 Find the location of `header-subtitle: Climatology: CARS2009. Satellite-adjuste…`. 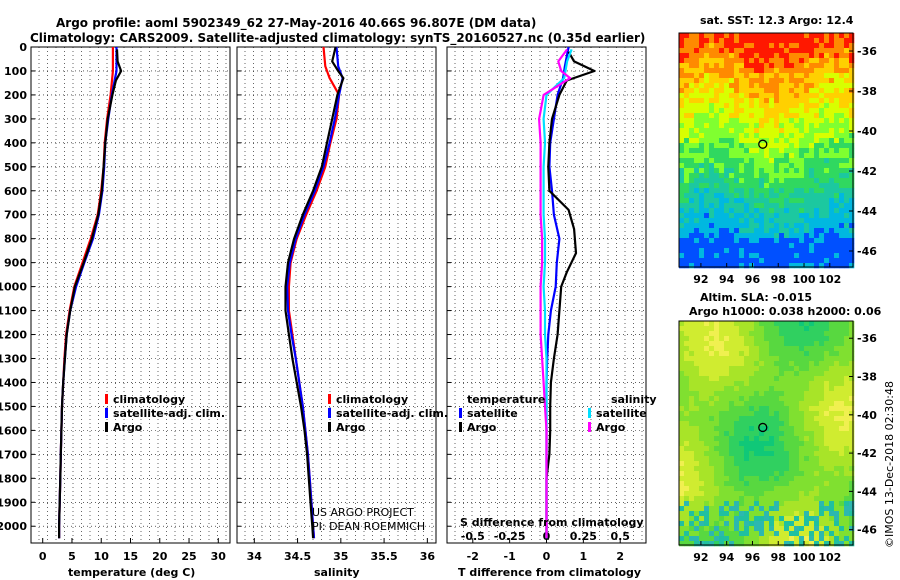

header-subtitle: Climatology: CARS2009. Satellite-adjuste… is located at coordinates (337, 38).